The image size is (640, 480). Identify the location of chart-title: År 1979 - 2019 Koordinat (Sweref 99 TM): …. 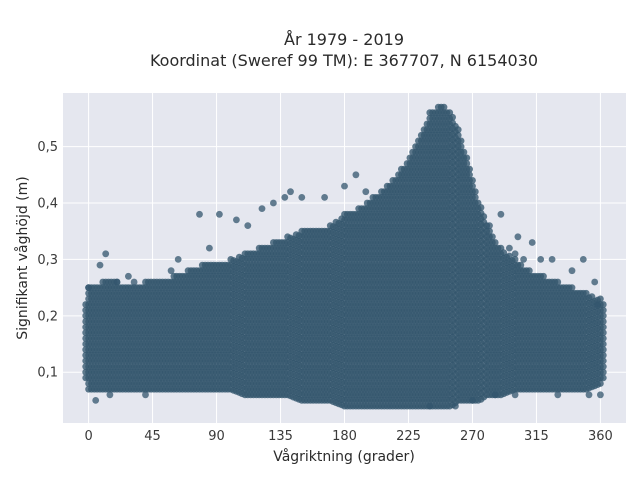
(344, 50).